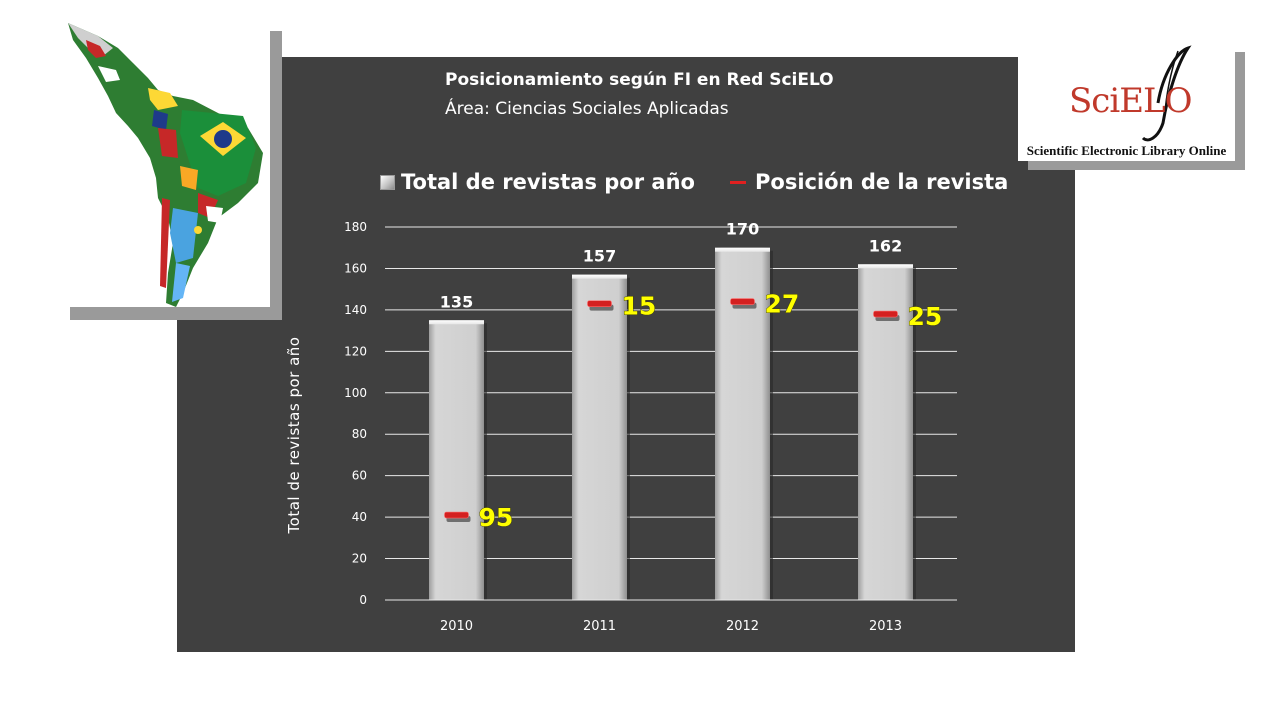 Image resolution: width=1280 pixels, height=720 pixels. I want to click on x-tick-label: 2010, so click(456, 626).